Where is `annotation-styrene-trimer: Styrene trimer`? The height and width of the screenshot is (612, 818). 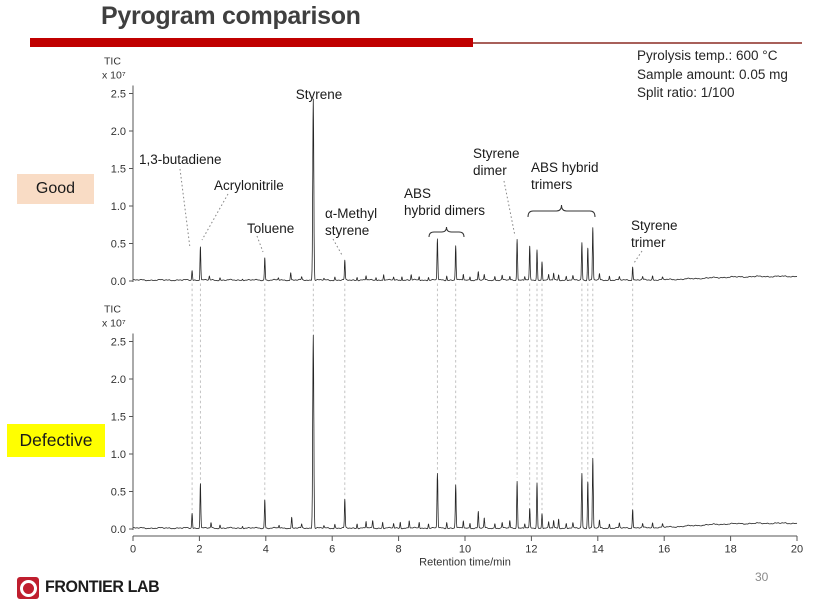 annotation-styrene-trimer: Styrene trimer is located at coordinates (654, 241).